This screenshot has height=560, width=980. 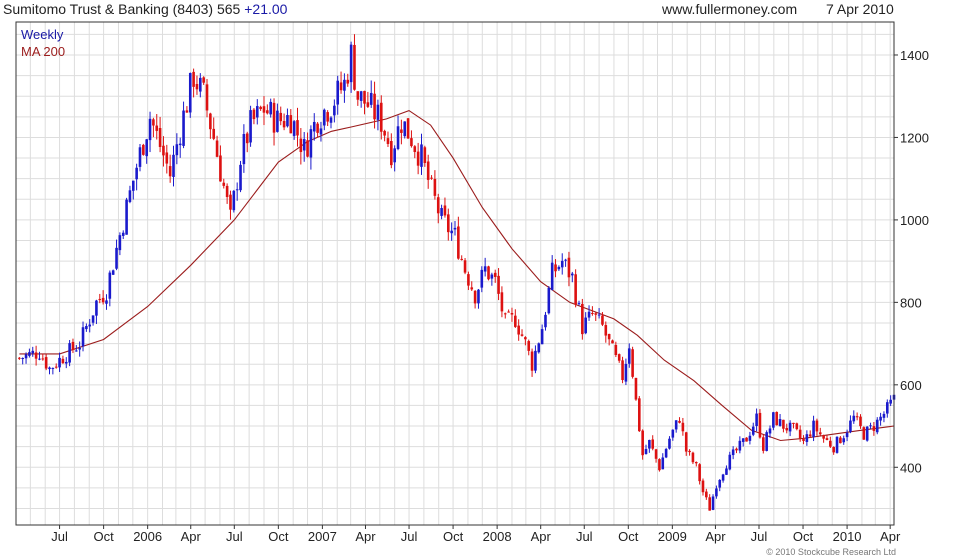 What do you see at coordinates (122, 9) in the screenshot?
I see `chart-title-text: Sumitomo Trust & Banking (8403) 565` at bounding box center [122, 9].